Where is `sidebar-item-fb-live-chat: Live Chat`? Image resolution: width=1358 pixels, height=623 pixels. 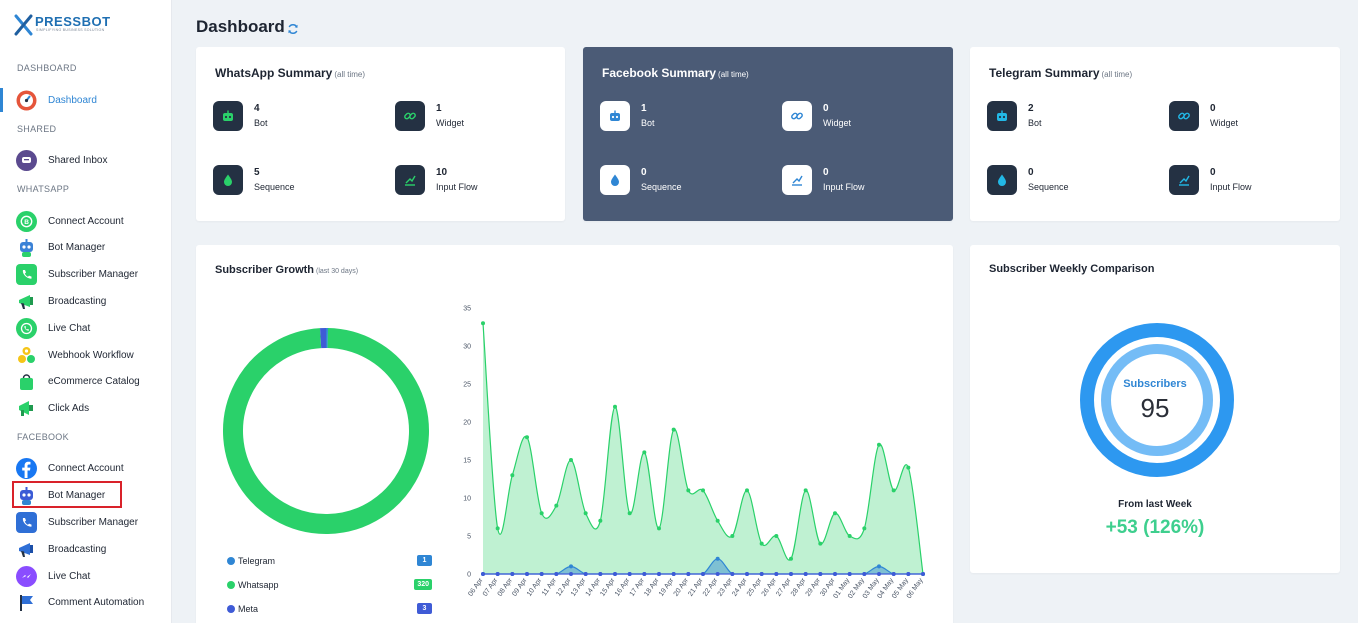 sidebar-item-fb-live-chat: Live Chat is located at coordinates (91, 576).